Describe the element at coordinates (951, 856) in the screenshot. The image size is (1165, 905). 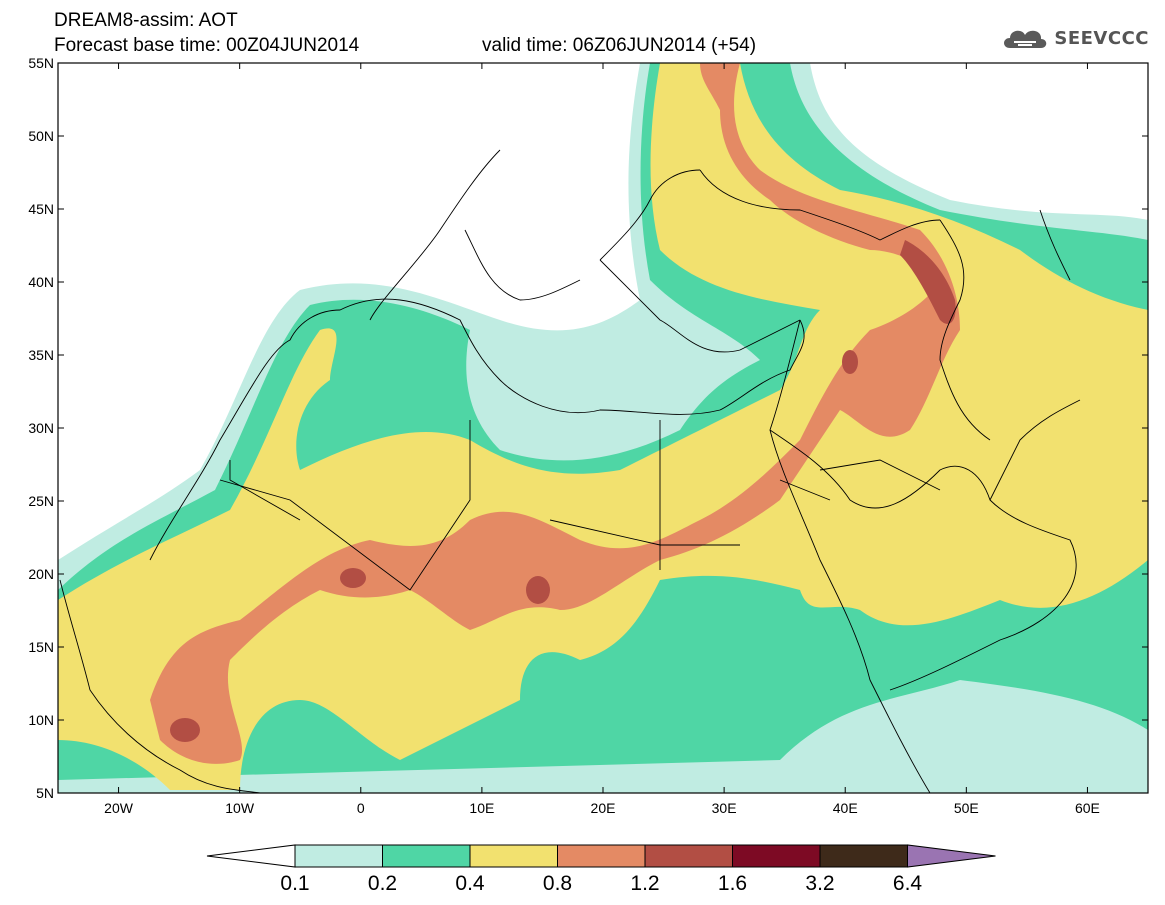
I see `colorbar-high-arrow` at that location.